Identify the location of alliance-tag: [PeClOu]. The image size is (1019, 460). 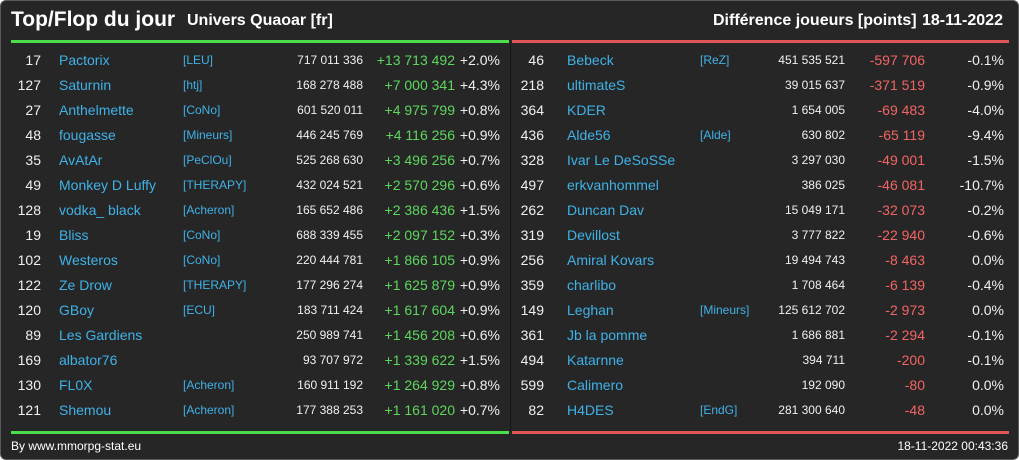
(207, 160).